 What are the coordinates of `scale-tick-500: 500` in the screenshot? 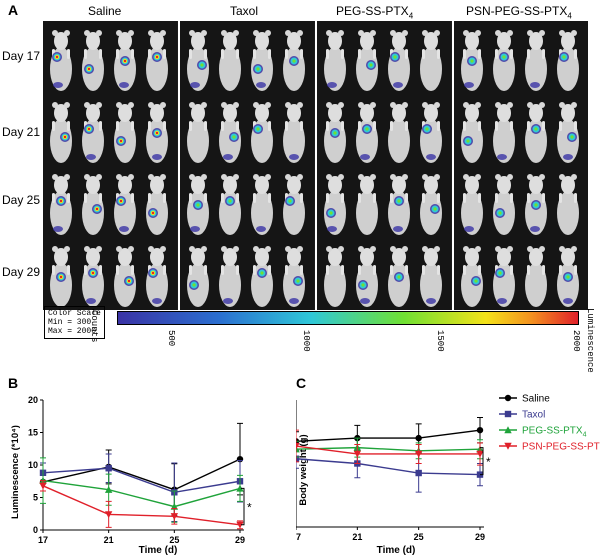 It's located at (171, 338).